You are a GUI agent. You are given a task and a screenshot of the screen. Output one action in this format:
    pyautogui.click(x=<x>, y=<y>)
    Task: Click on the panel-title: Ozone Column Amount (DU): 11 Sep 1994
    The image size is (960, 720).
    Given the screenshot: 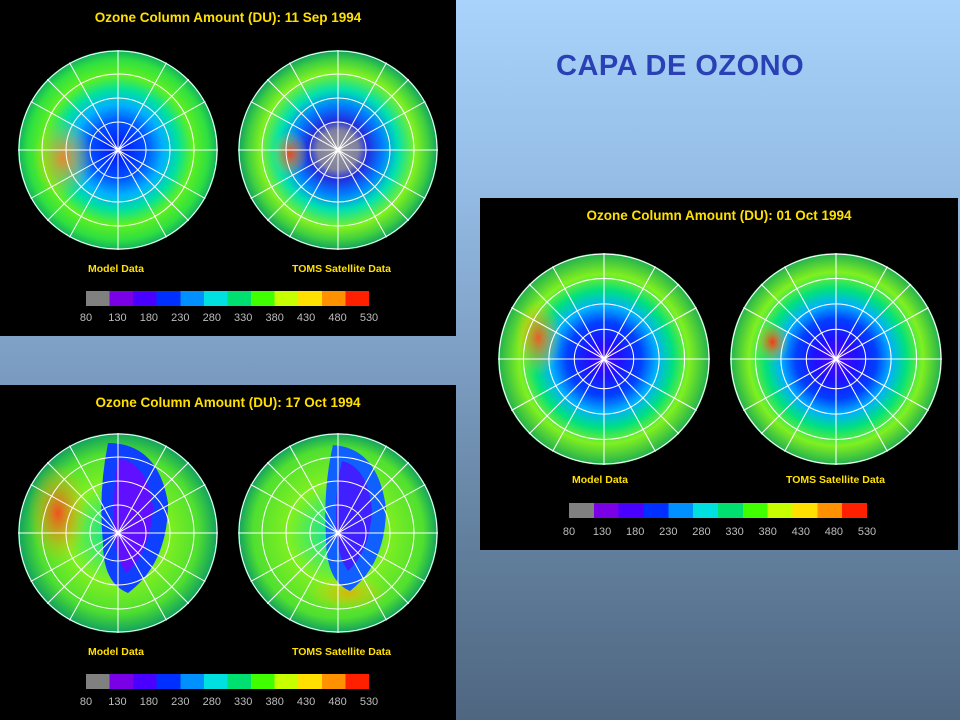 What is the action you would take?
    pyautogui.click(x=228, y=17)
    